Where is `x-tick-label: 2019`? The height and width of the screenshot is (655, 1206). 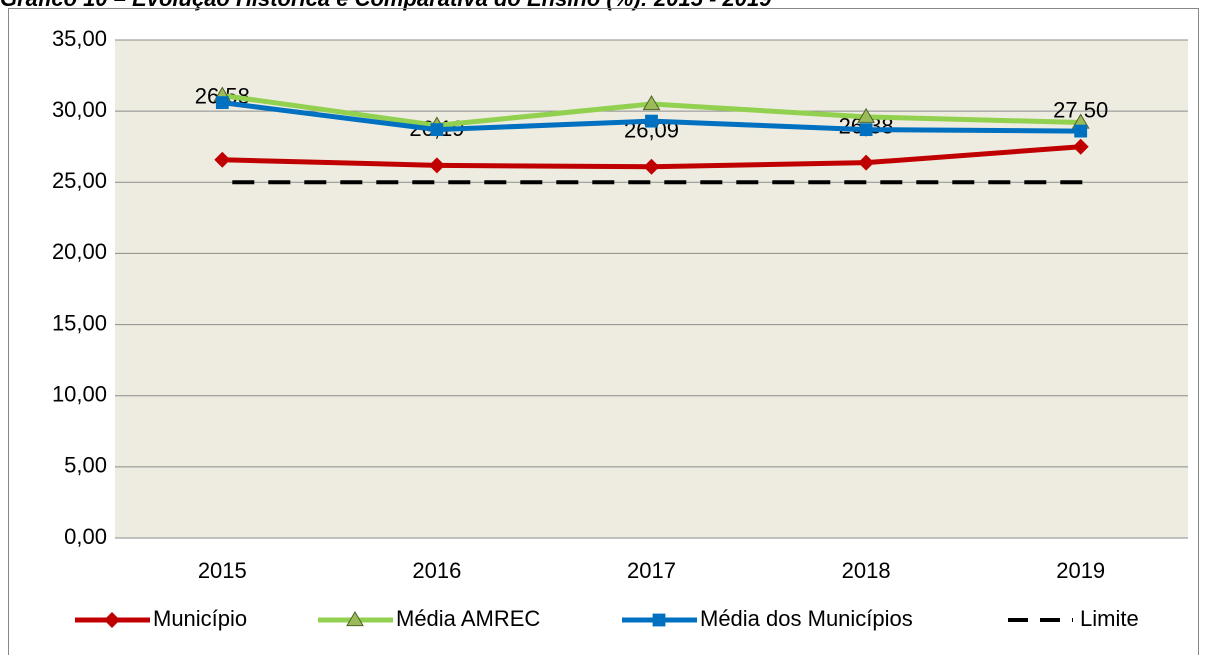
x-tick-label: 2019 is located at coordinates (1080, 570).